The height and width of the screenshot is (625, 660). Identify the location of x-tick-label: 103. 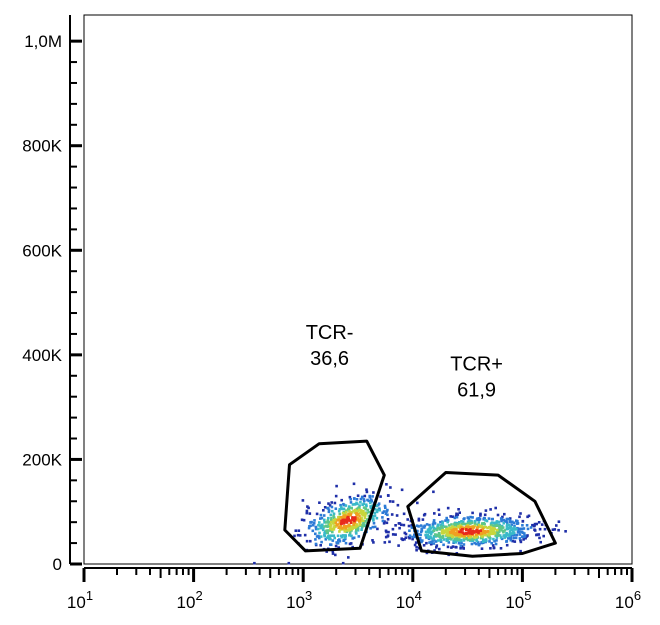
(299, 600).